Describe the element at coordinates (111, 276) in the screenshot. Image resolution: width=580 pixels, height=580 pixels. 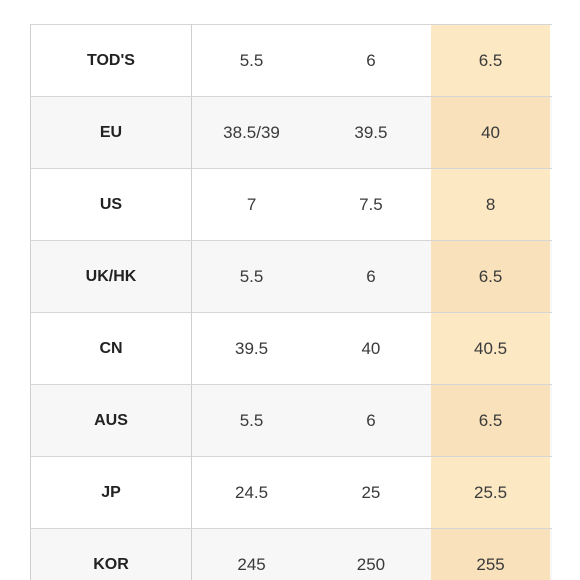
I see `size-system-label: UK/HK` at that location.